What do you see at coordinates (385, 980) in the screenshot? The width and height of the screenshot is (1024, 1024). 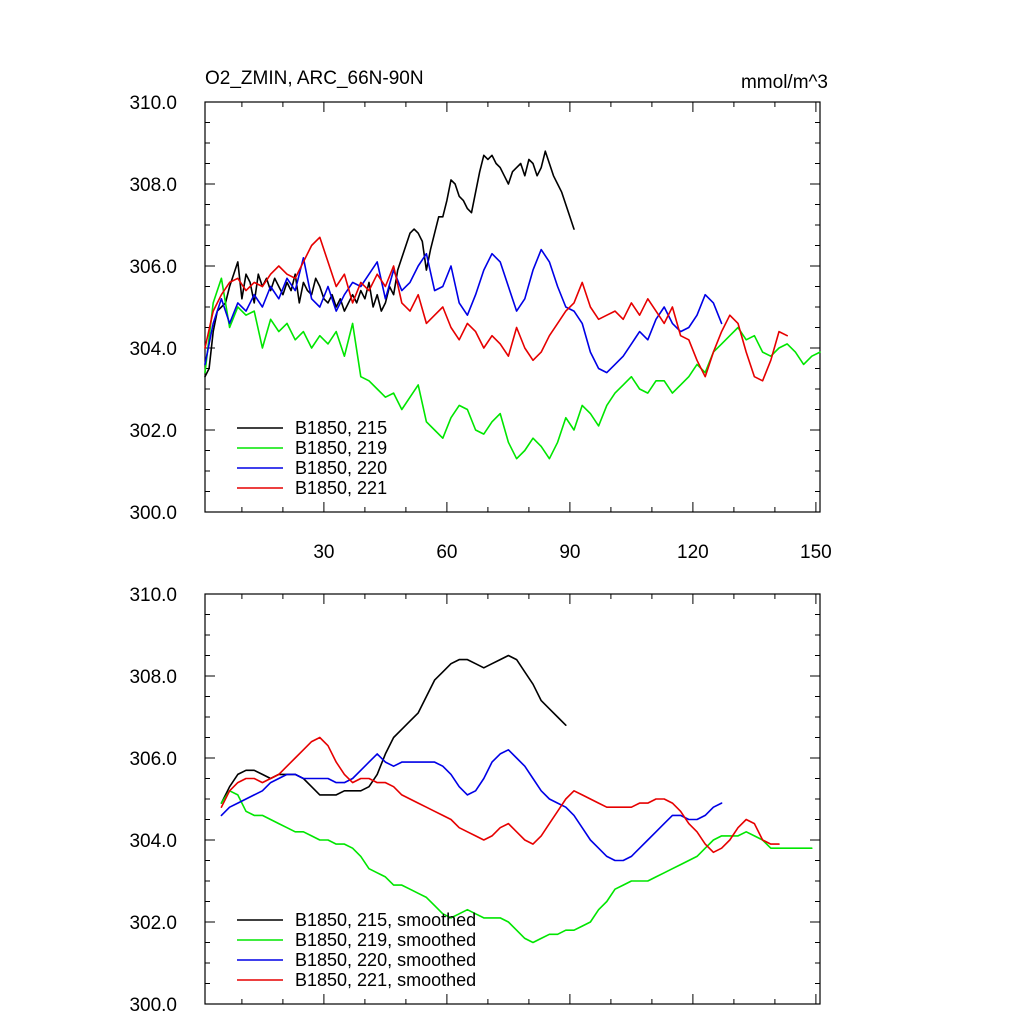 I see `legend-label: B1850, 221, smoothed` at bounding box center [385, 980].